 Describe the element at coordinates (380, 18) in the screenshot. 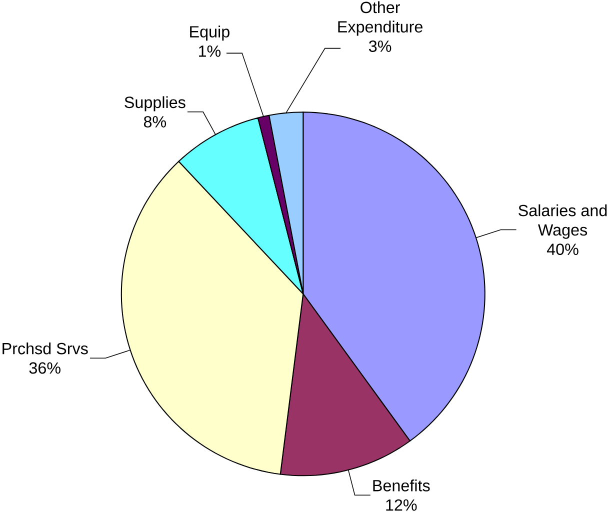

I see `slice-label: Other Expenditure` at that location.